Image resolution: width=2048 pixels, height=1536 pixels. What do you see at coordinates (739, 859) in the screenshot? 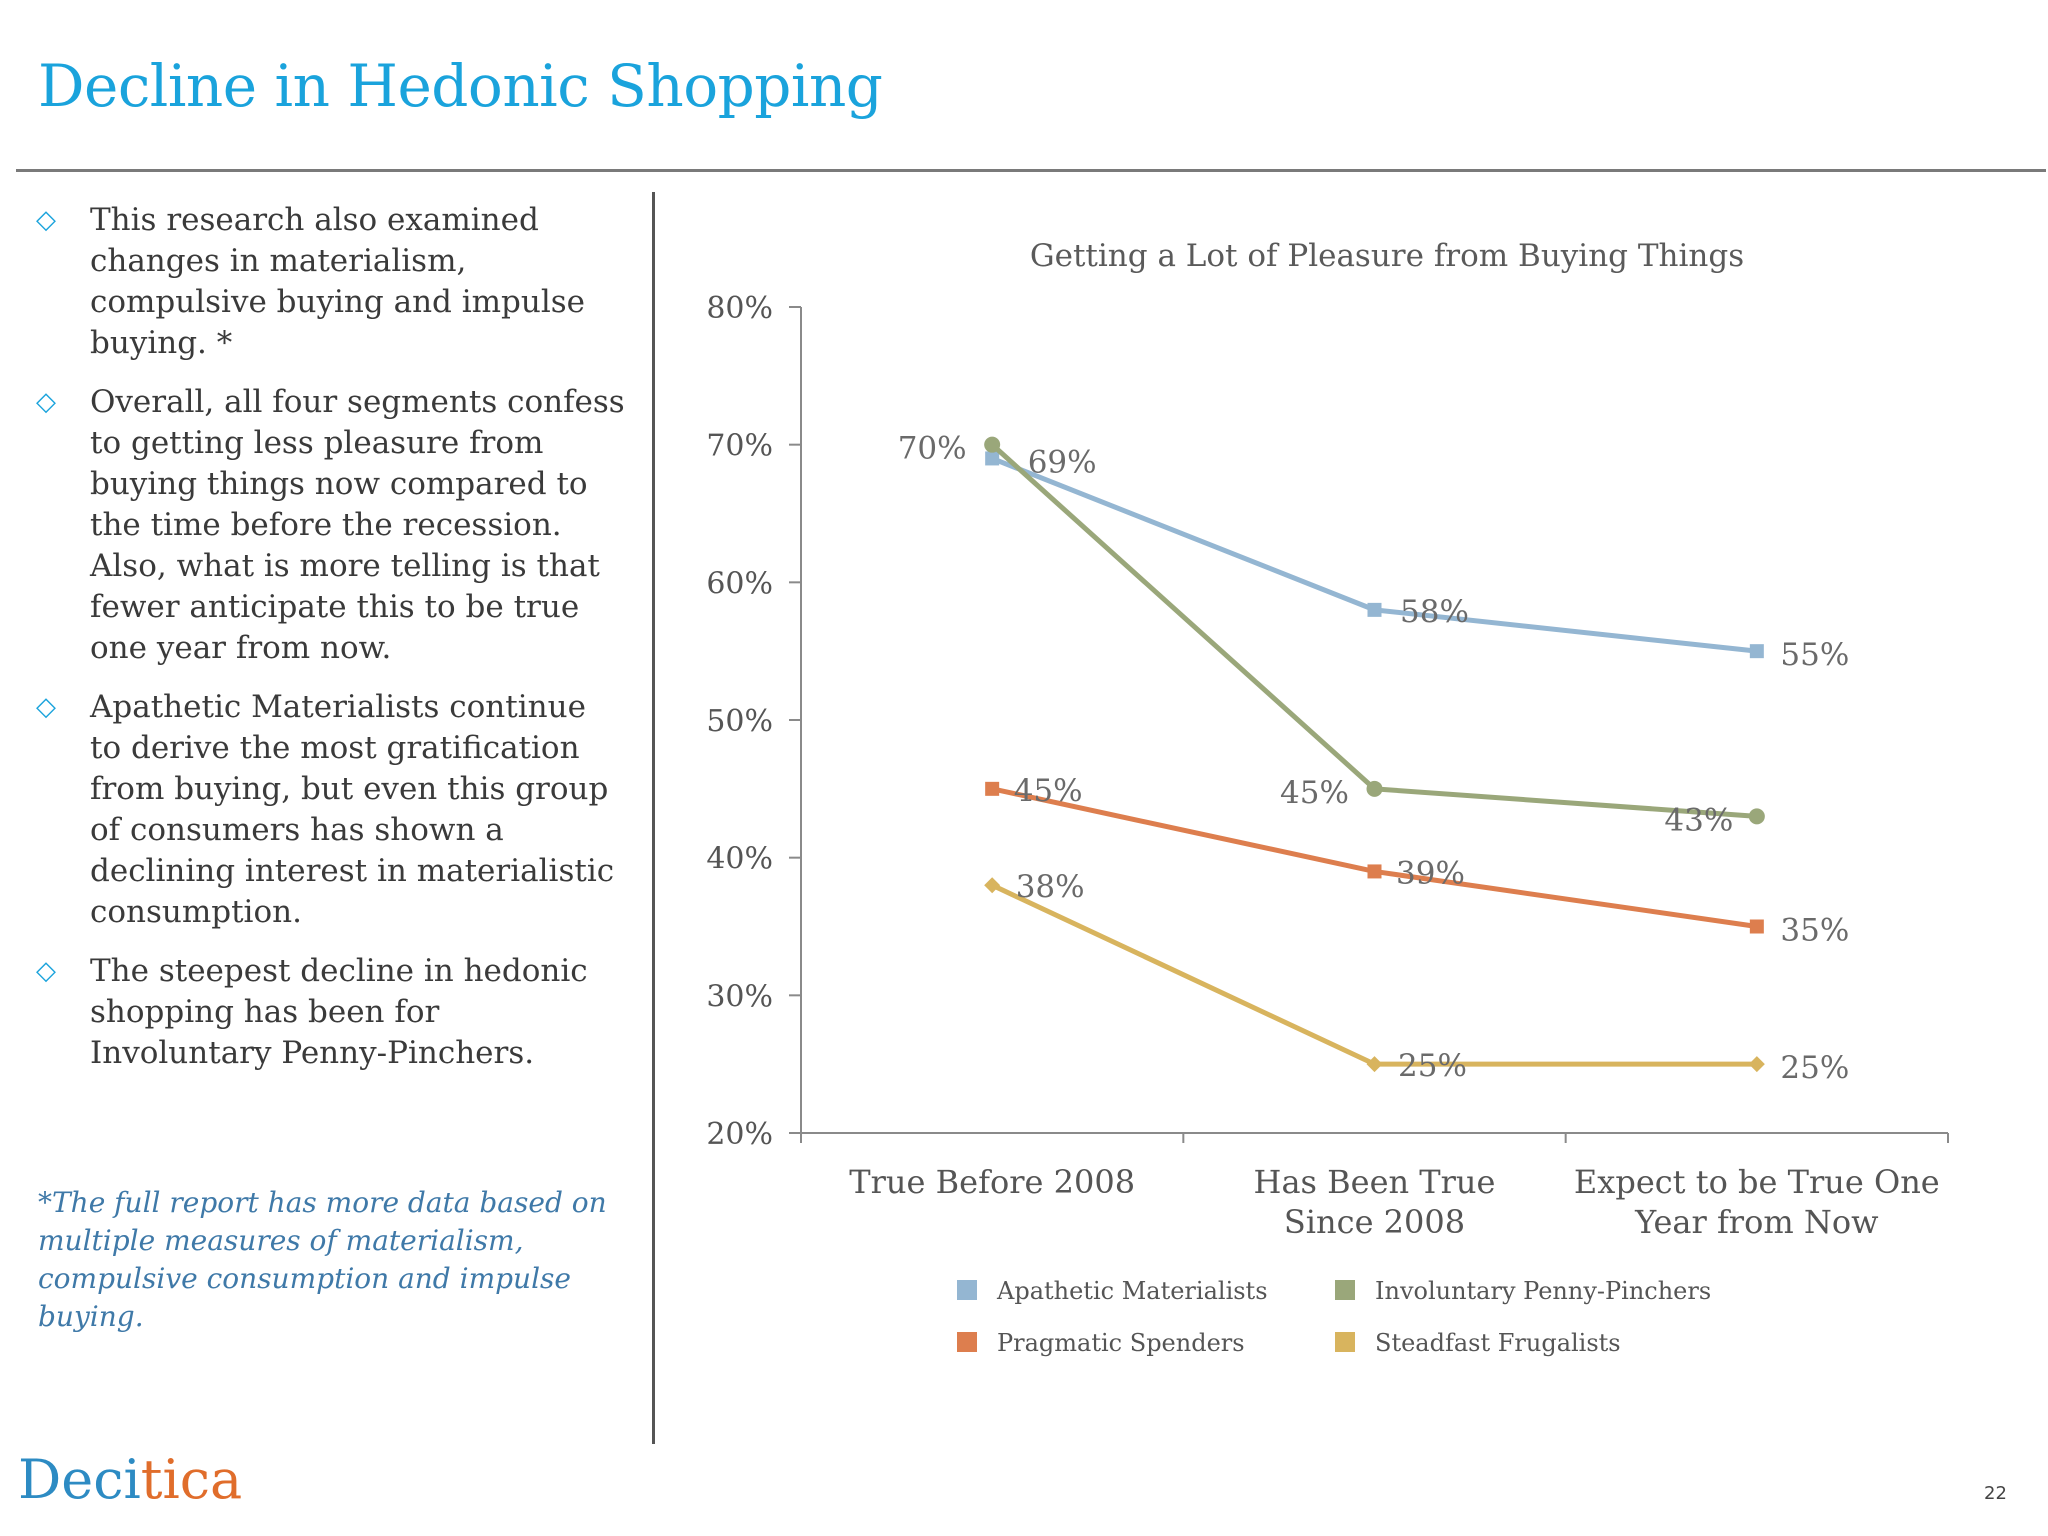
I see `y-tick-label: 40%` at bounding box center [739, 859].